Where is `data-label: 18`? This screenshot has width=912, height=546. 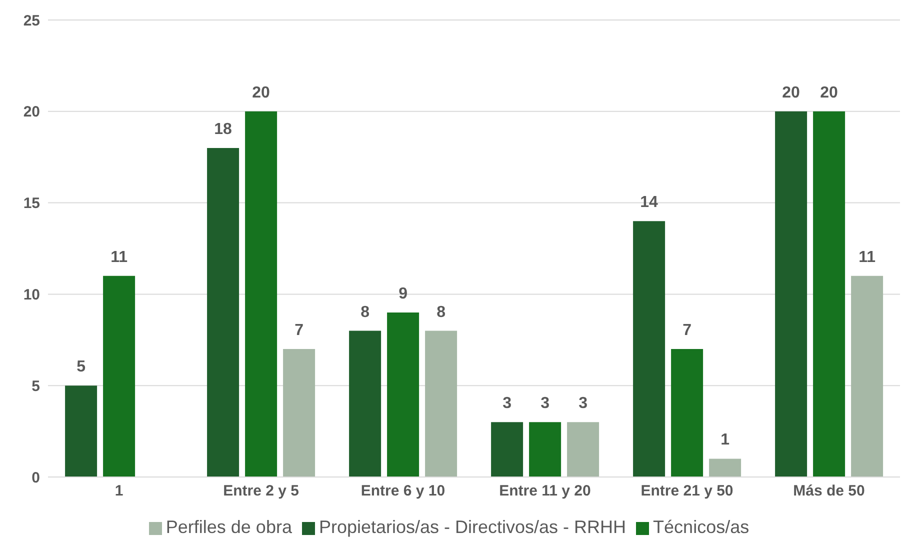
data-label: 18 is located at coordinates (223, 129).